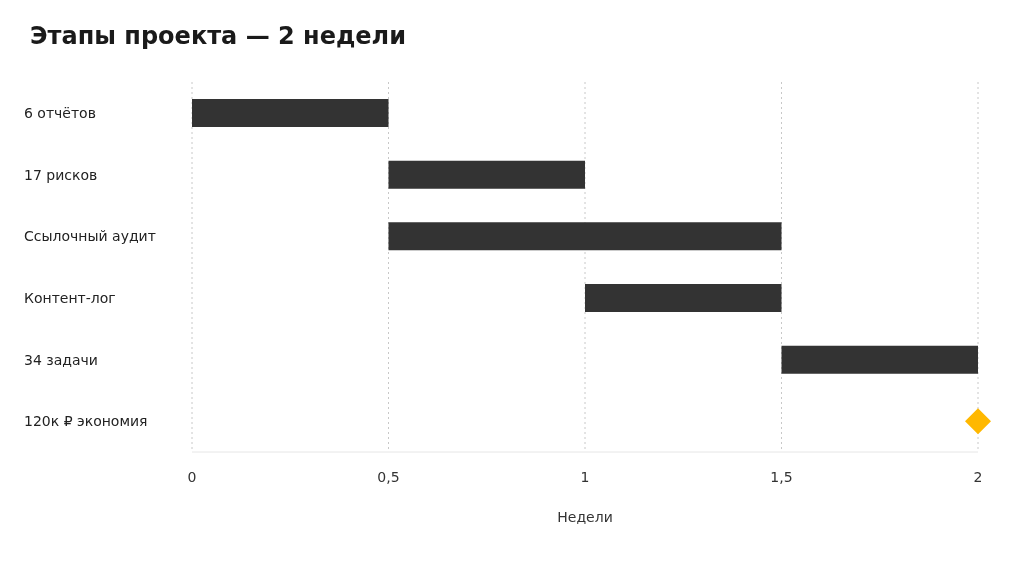 This screenshot has height=562, width=1024. What do you see at coordinates (61, 174) in the screenshot?
I see `y-tick-label: 17 рисков` at bounding box center [61, 174].